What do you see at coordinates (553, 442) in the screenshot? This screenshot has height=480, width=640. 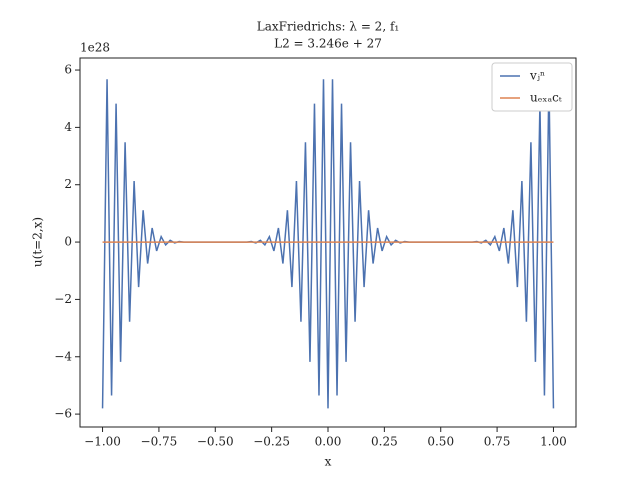 I see `x-tick-label: 1.00` at bounding box center [553, 442].